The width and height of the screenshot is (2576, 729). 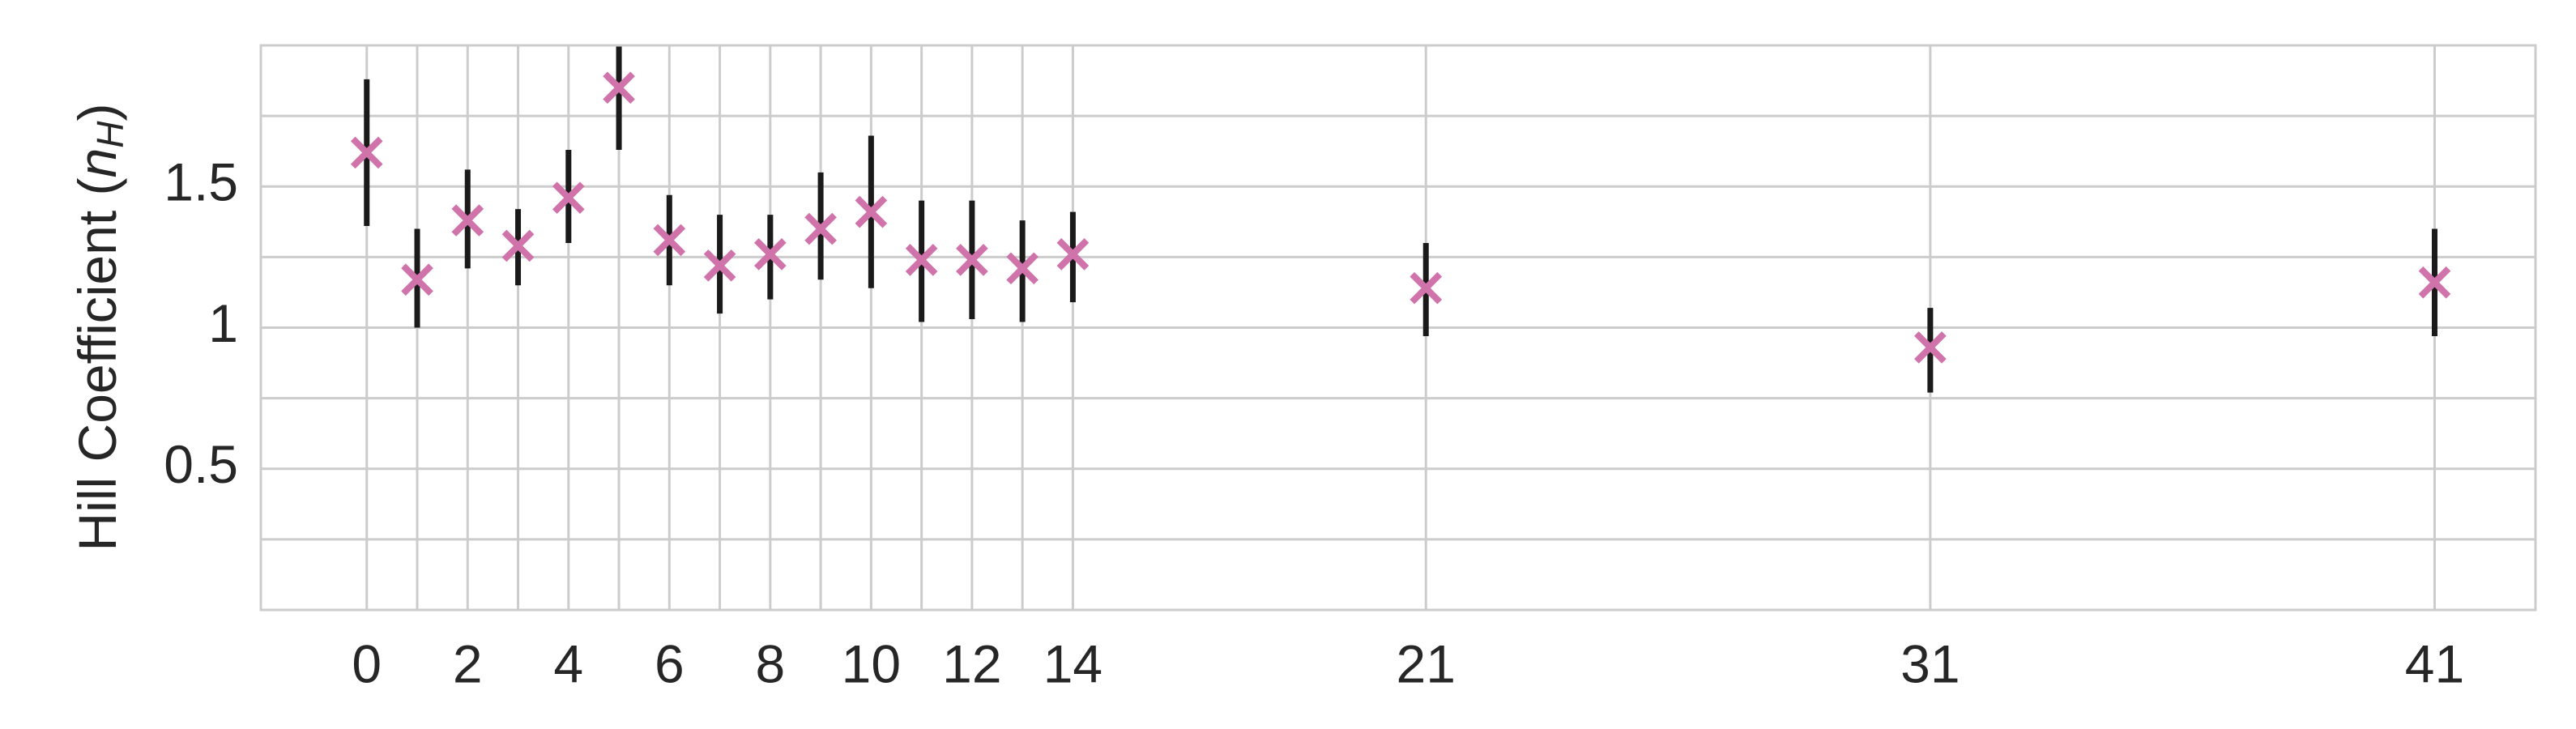 What do you see at coordinates (201, 464) in the screenshot?
I see `y-tick-label: 0.5` at bounding box center [201, 464].